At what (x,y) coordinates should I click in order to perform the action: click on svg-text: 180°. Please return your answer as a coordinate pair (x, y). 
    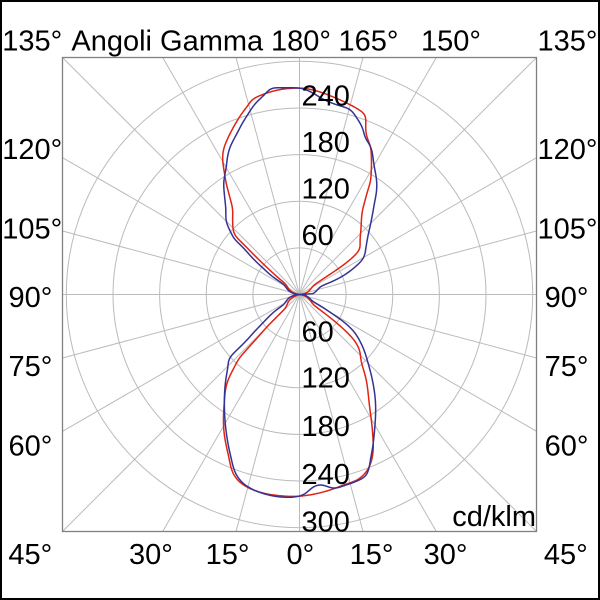
    Looking at the image, I should click on (301, 41).